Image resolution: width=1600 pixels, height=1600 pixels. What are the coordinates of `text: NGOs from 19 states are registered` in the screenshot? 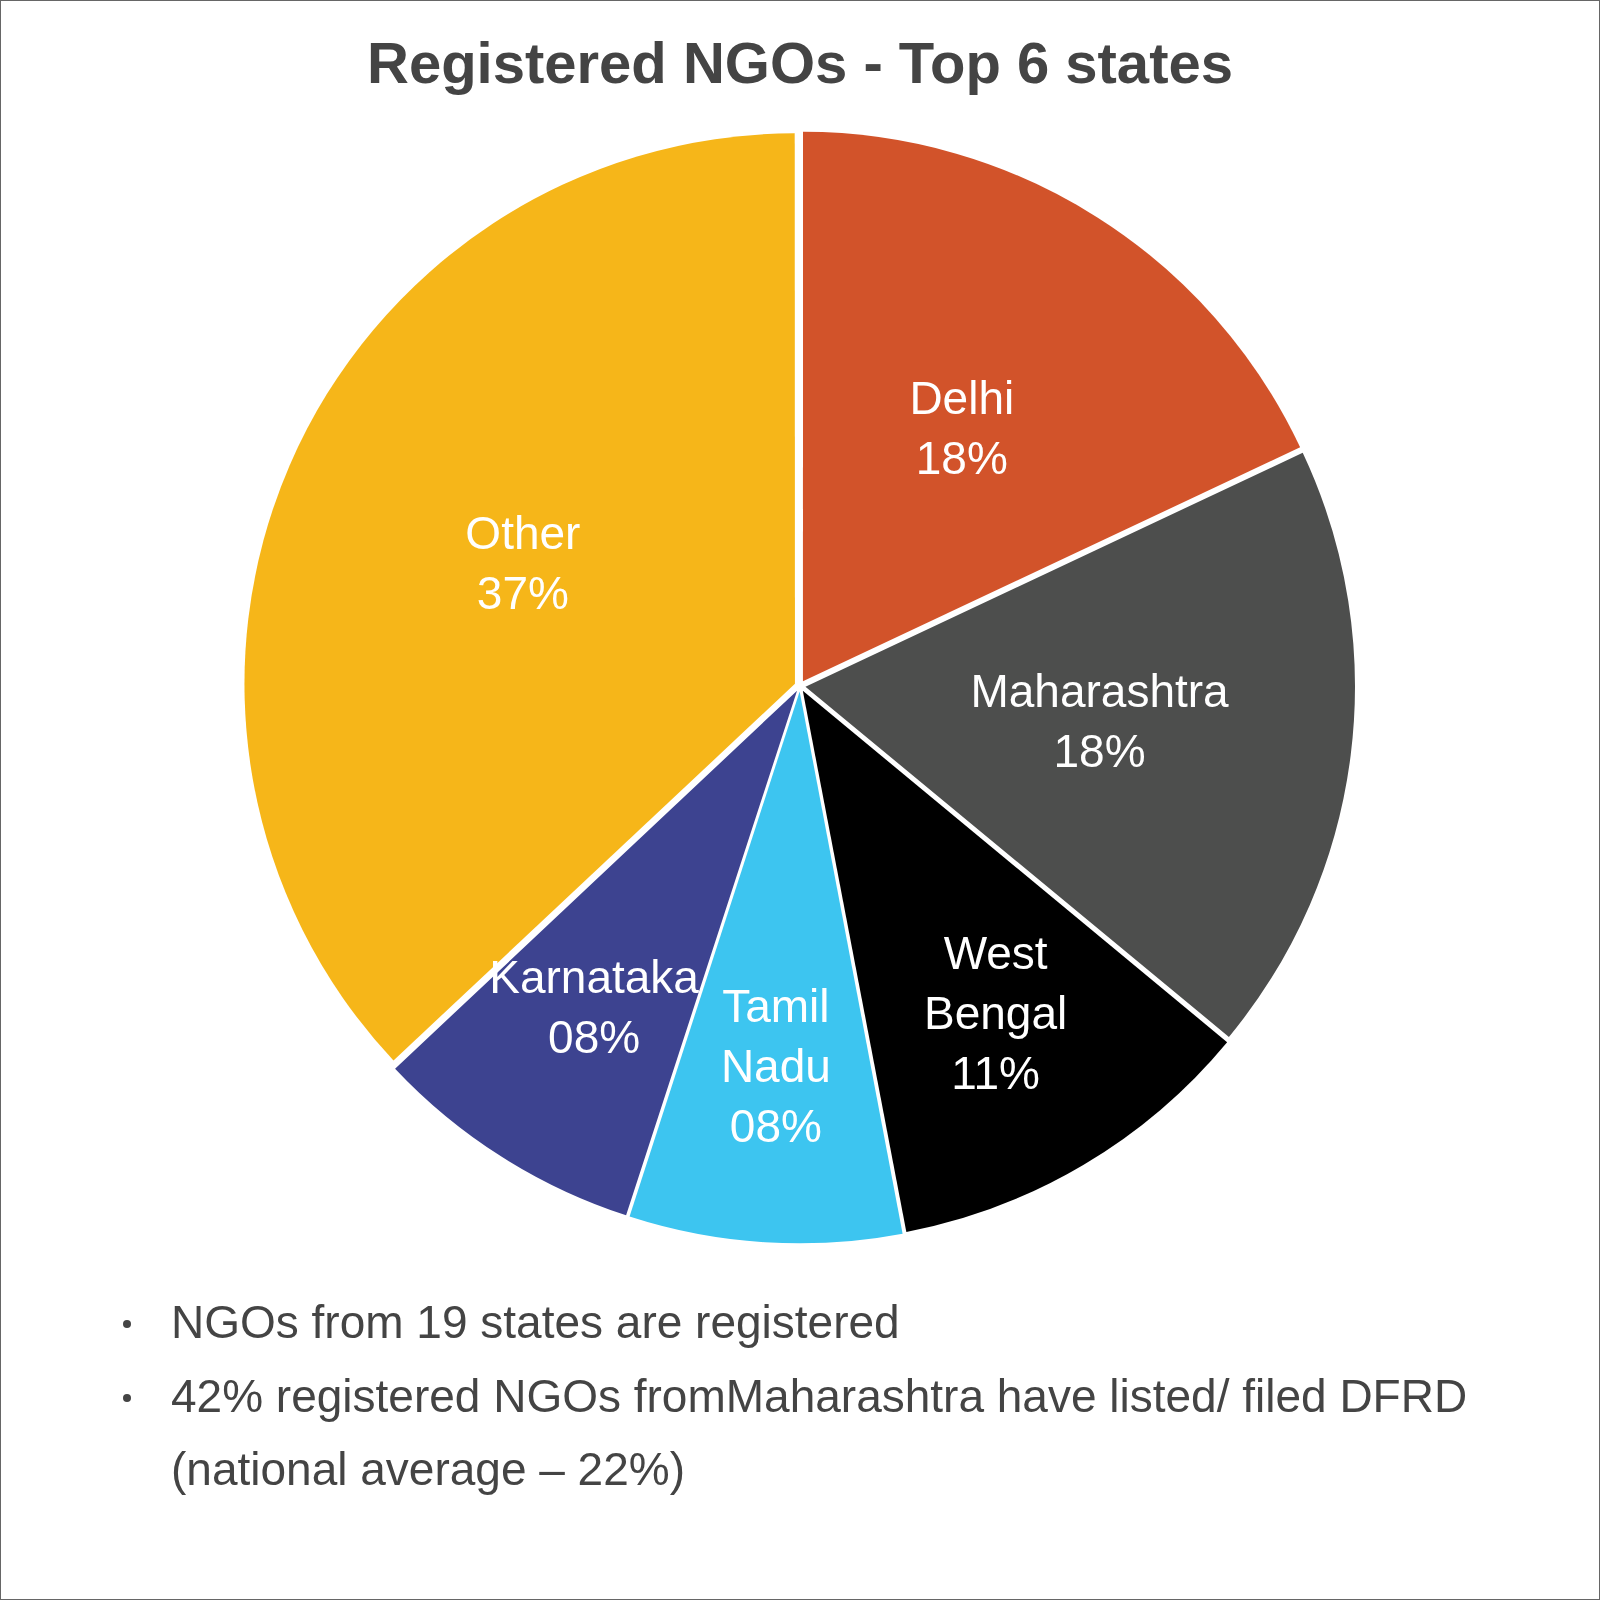 It's located at (536, 1322).